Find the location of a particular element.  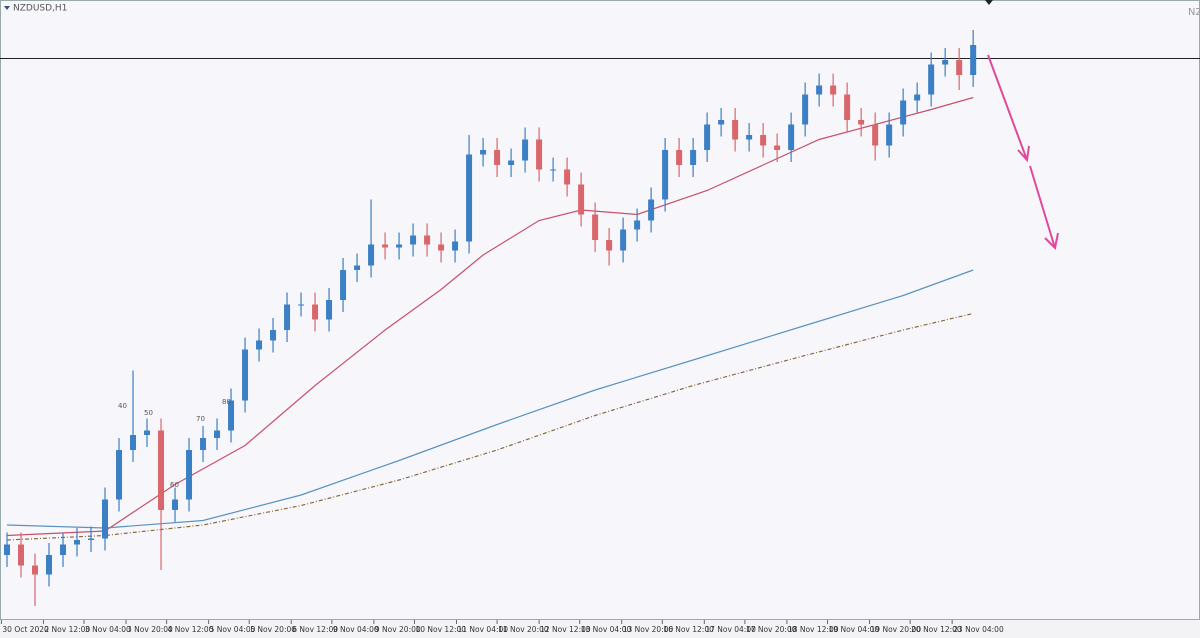

x-tick-label: 6 Nov 12:00 is located at coordinates (315, 629).